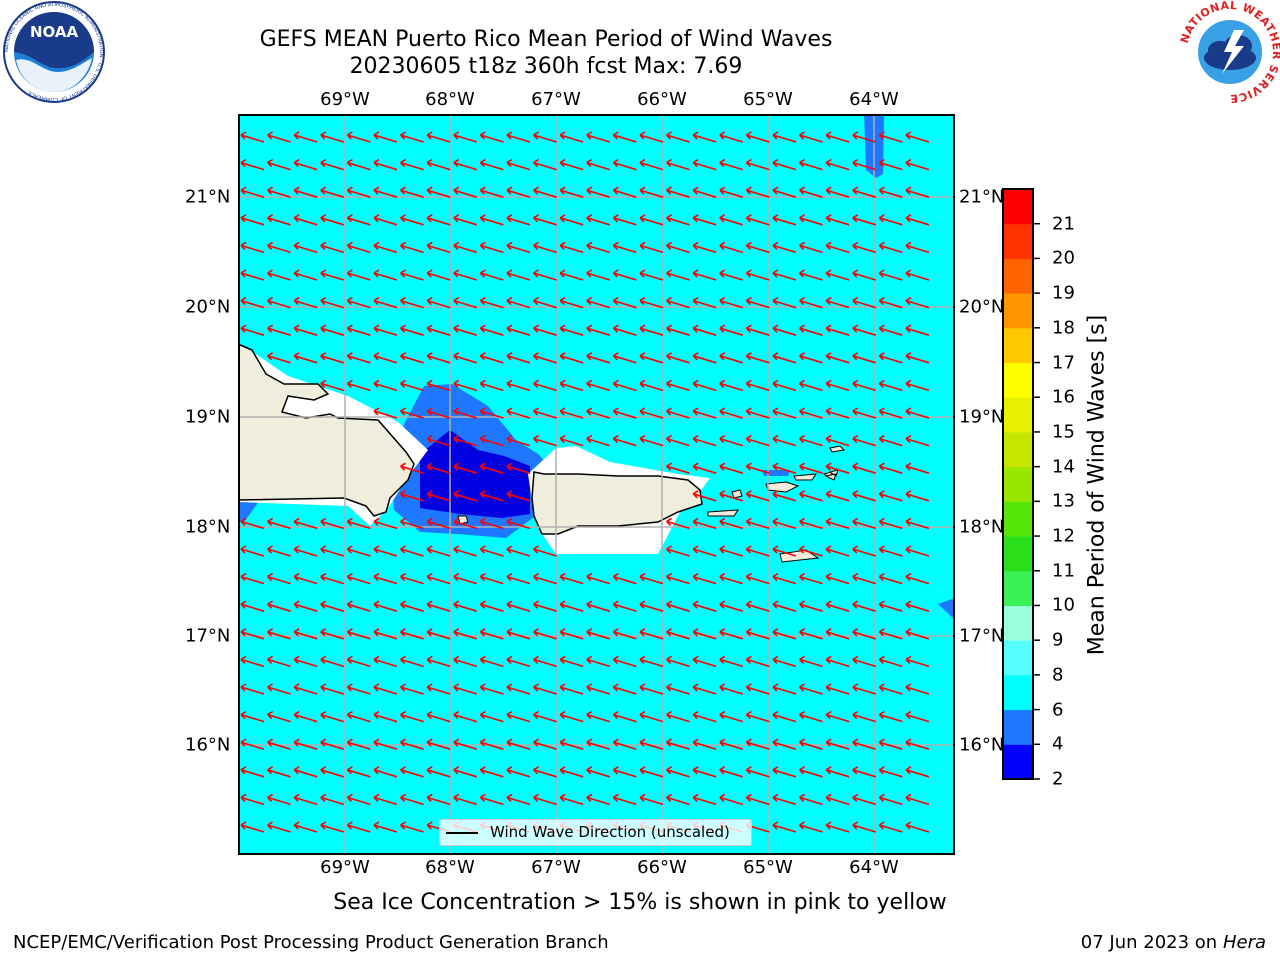 This screenshot has width=1280, height=960. Describe the element at coordinates (1063, 328) in the screenshot. I see `colorbar-tick-label: 18` at that location.